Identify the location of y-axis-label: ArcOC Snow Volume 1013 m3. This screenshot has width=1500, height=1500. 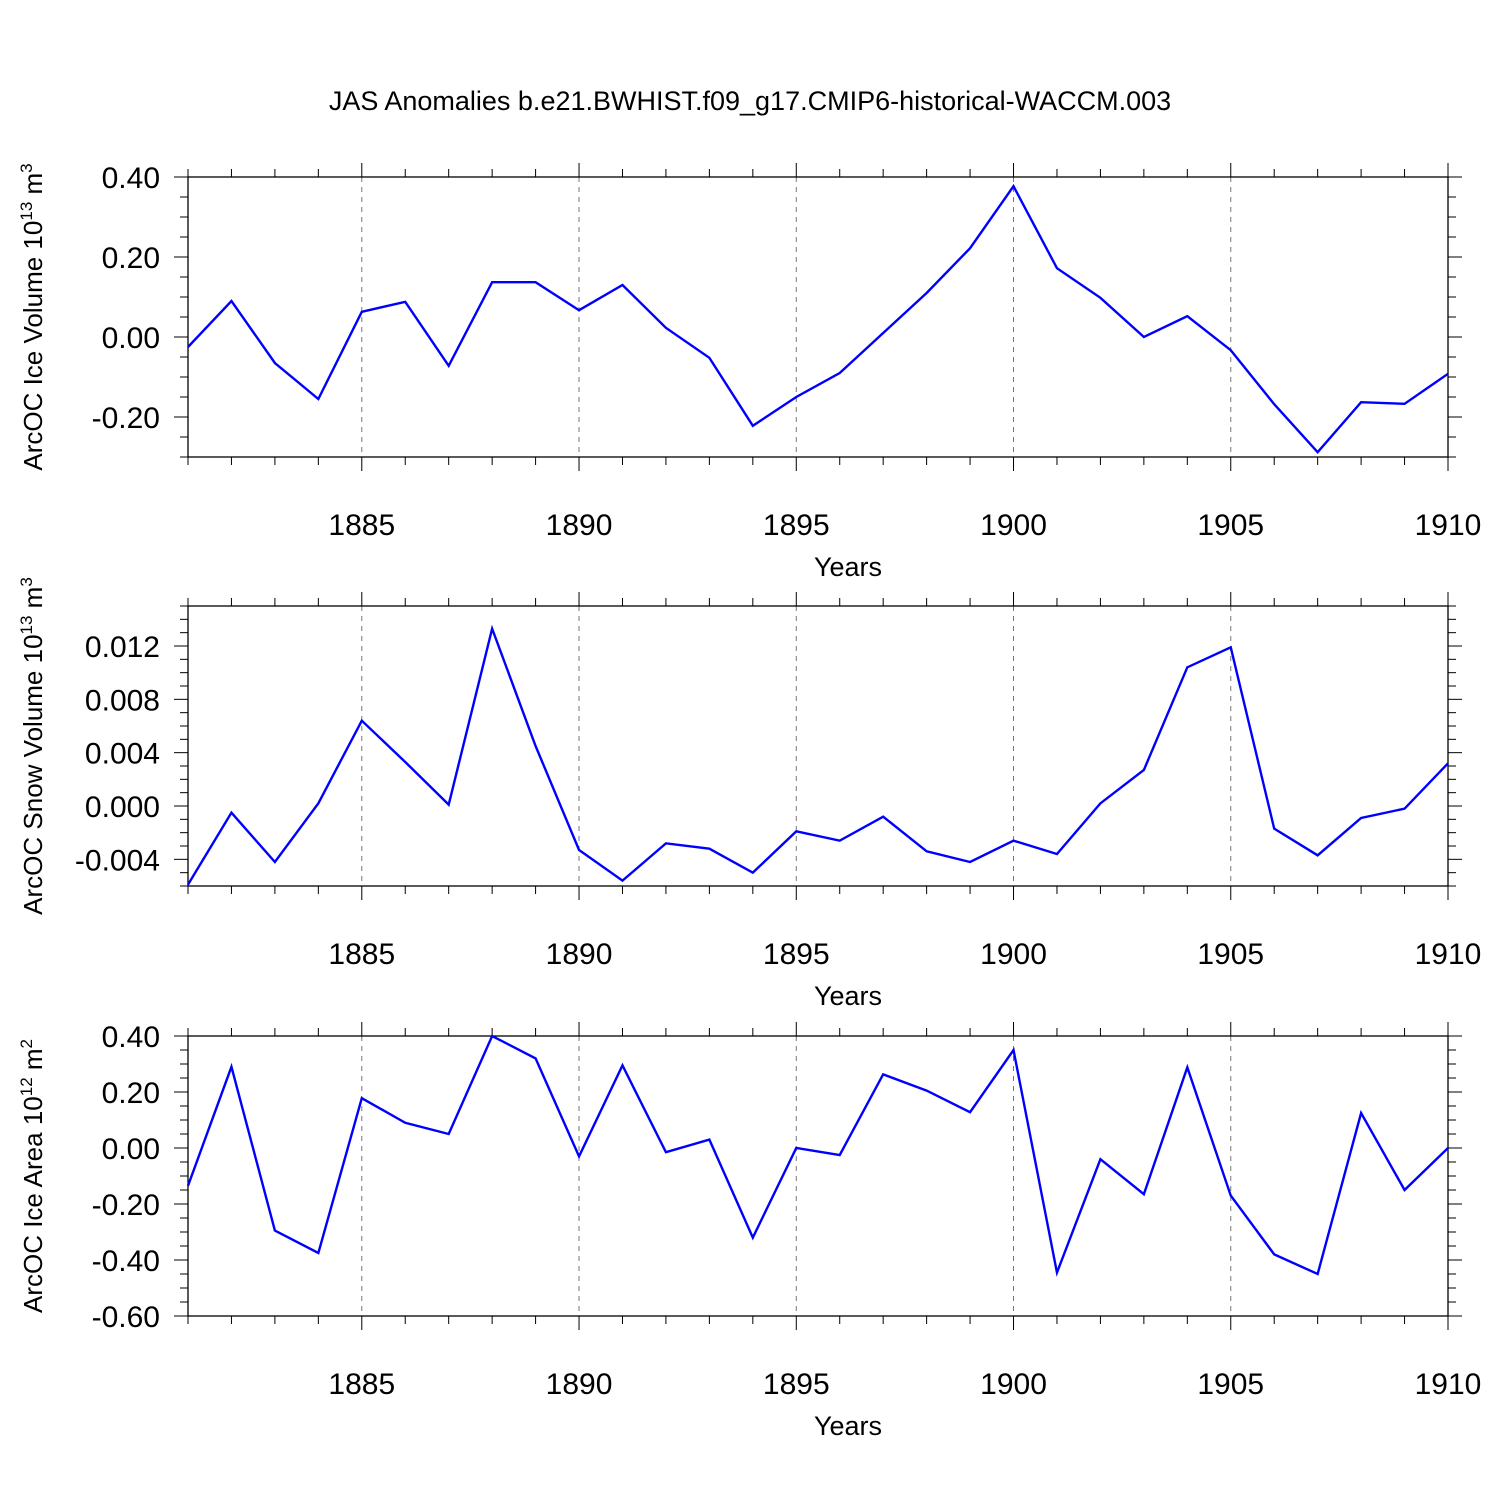
(32, 746).